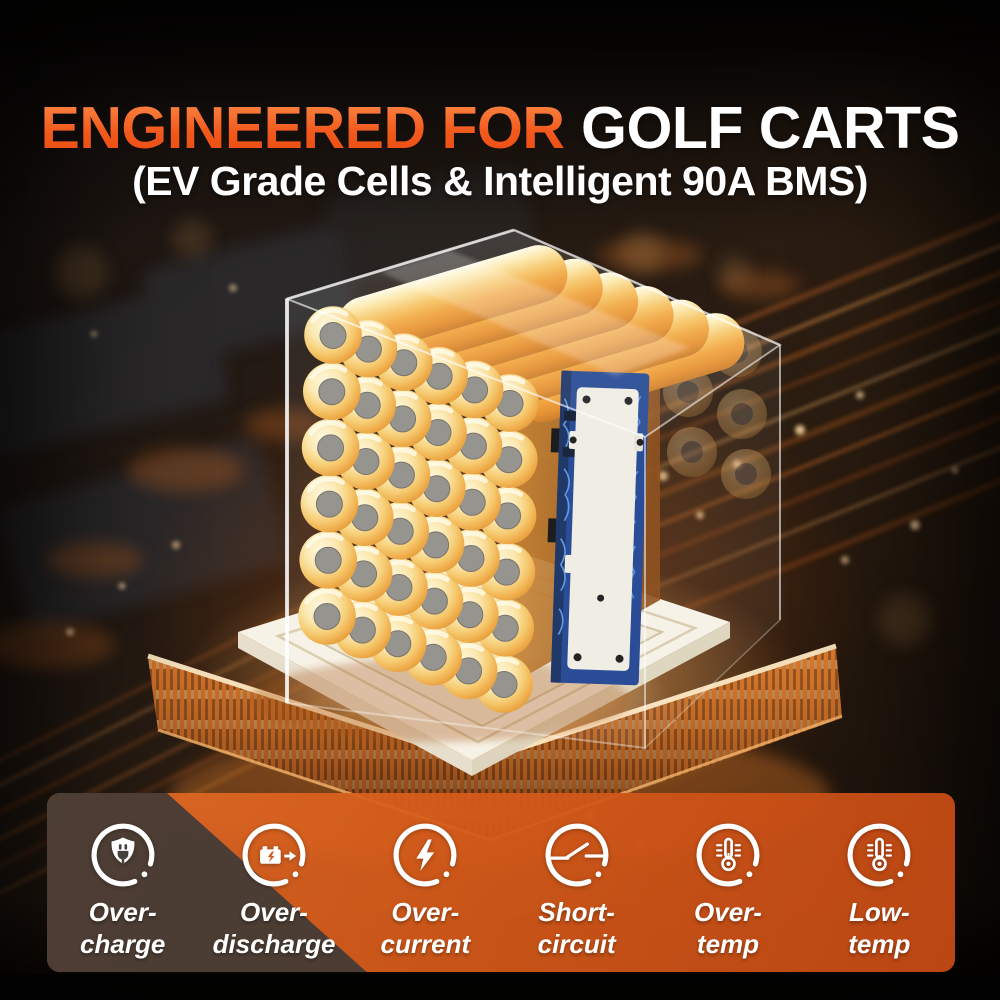 Image resolution: width=1000 pixels, height=1000 pixels. What do you see at coordinates (123, 855) in the screenshot?
I see `shield-plug-icon` at bounding box center [123, 855].